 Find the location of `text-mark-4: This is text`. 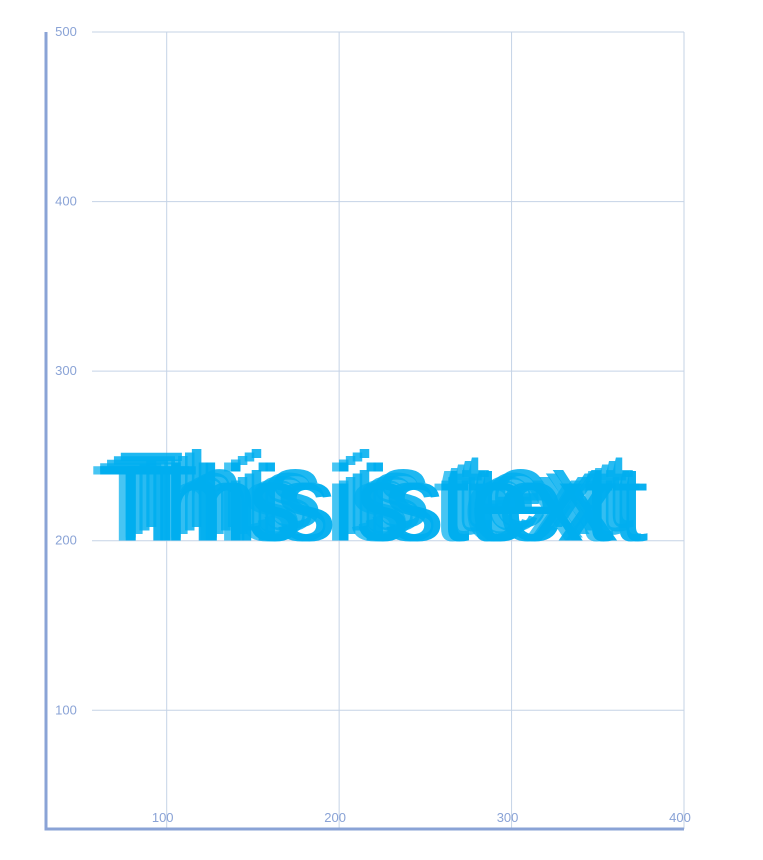

text-mark-4: This is text is located at coordinates (376, 489).